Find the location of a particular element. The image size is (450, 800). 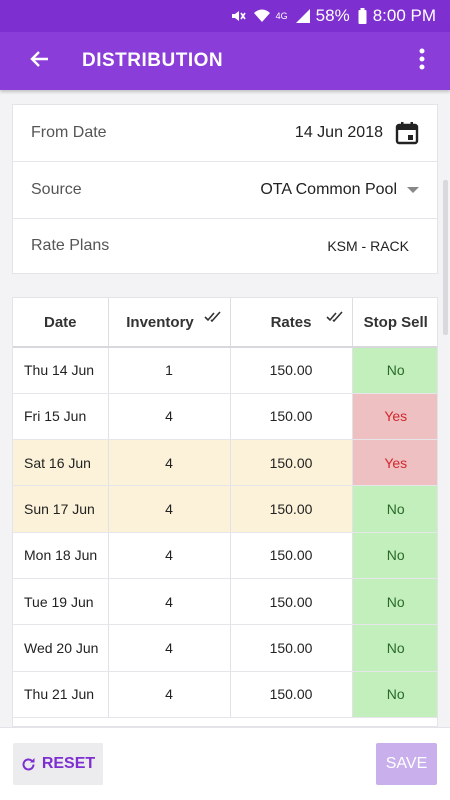

reset-button: RESET is located at coordinates (58, 764).